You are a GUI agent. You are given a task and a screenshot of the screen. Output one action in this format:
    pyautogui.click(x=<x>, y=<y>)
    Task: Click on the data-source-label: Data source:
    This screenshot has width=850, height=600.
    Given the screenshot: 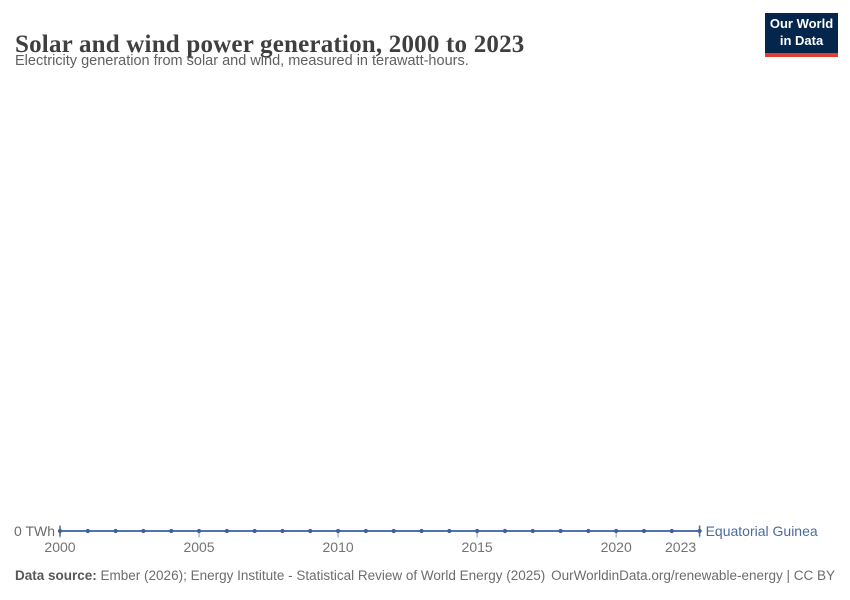 What is the action you would take?
    pyautogui.click(x=56, y=575)
    